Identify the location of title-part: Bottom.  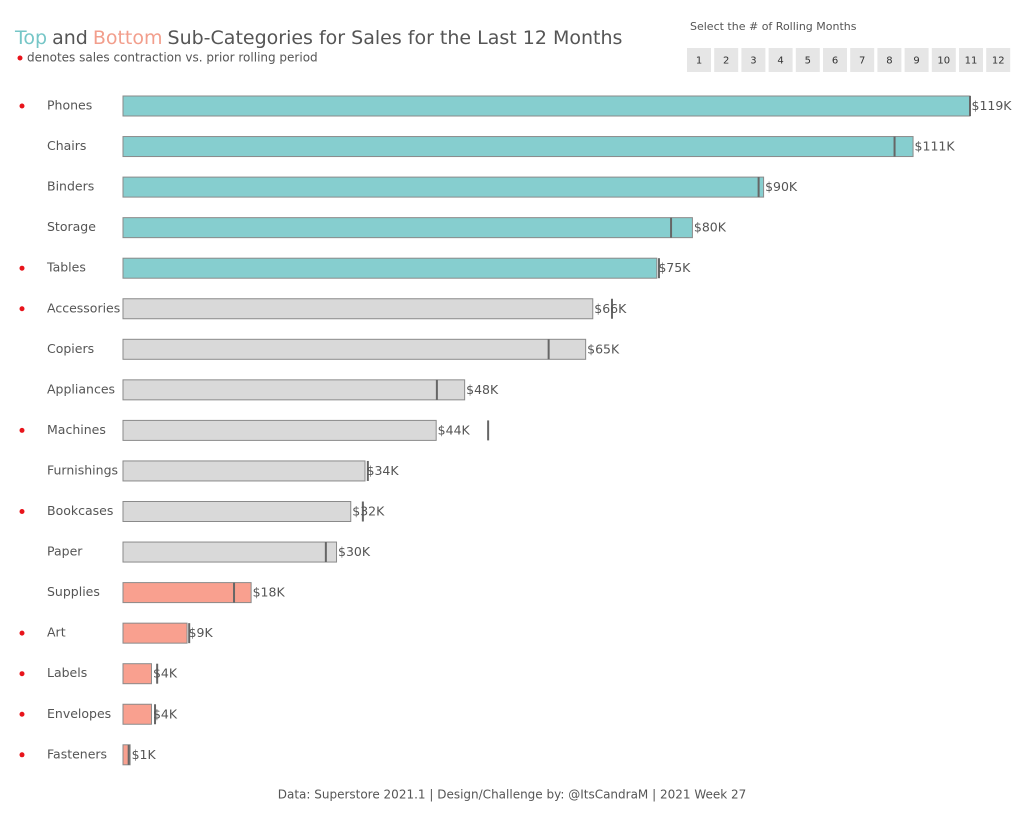
(128, 38).